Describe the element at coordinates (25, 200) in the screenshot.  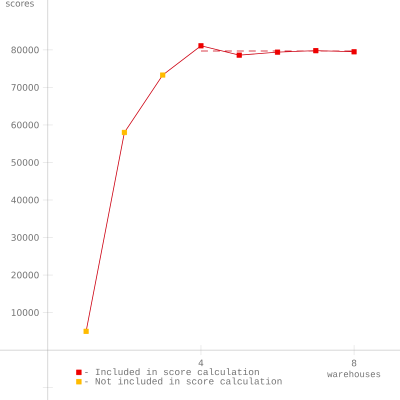
I see `y-tick-label: 40000` at that location.